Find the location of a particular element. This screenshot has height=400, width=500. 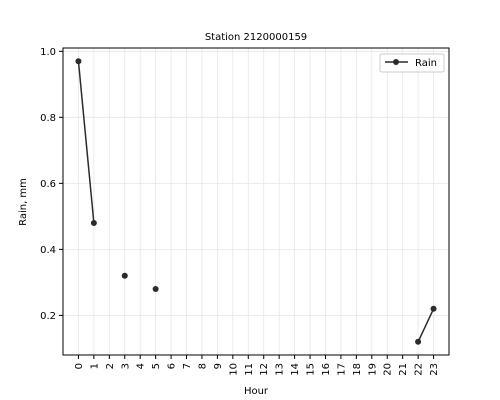

y-tick-label: 0.8 is located at coordinates (48, 118).